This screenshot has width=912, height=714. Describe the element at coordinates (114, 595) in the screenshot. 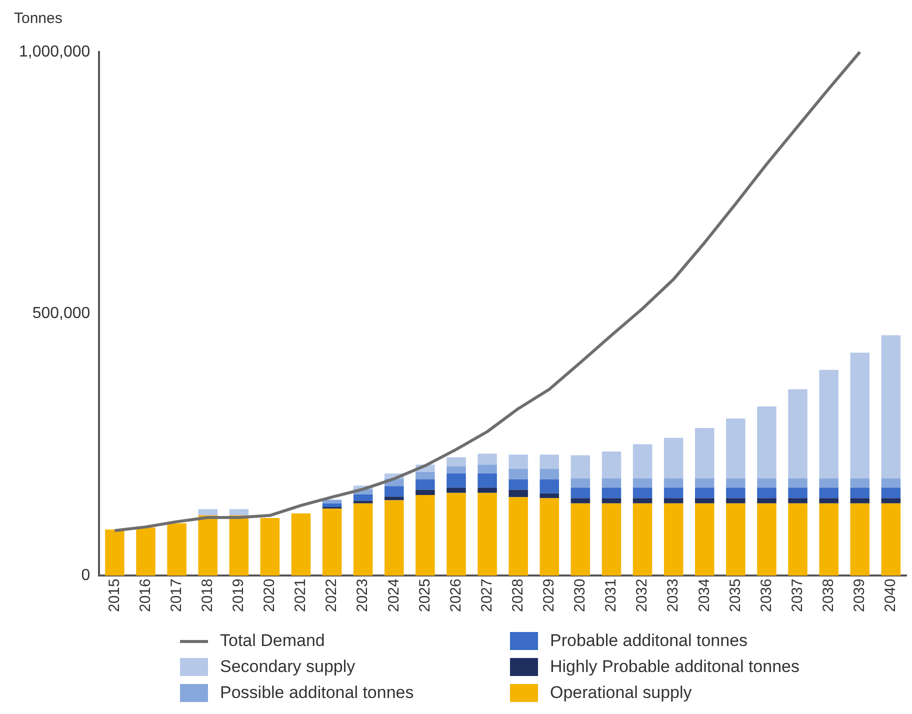

I see `x-tick-label: 2015` at that location.